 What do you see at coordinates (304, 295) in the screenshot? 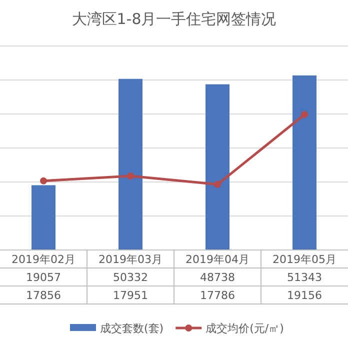
I see `data-label: 19156` at bounding box center [304, 295].